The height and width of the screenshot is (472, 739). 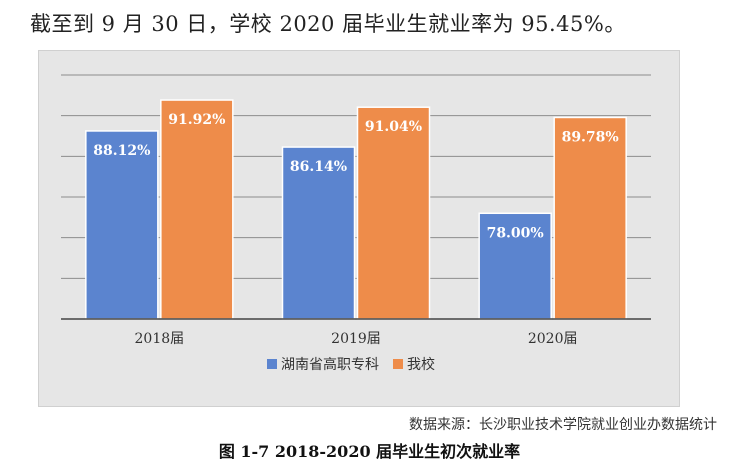 What do you see at coordinates (356, 339) in the screenshot?
I see `x-tick-label: 2019届` at bounding box center [356, 339].